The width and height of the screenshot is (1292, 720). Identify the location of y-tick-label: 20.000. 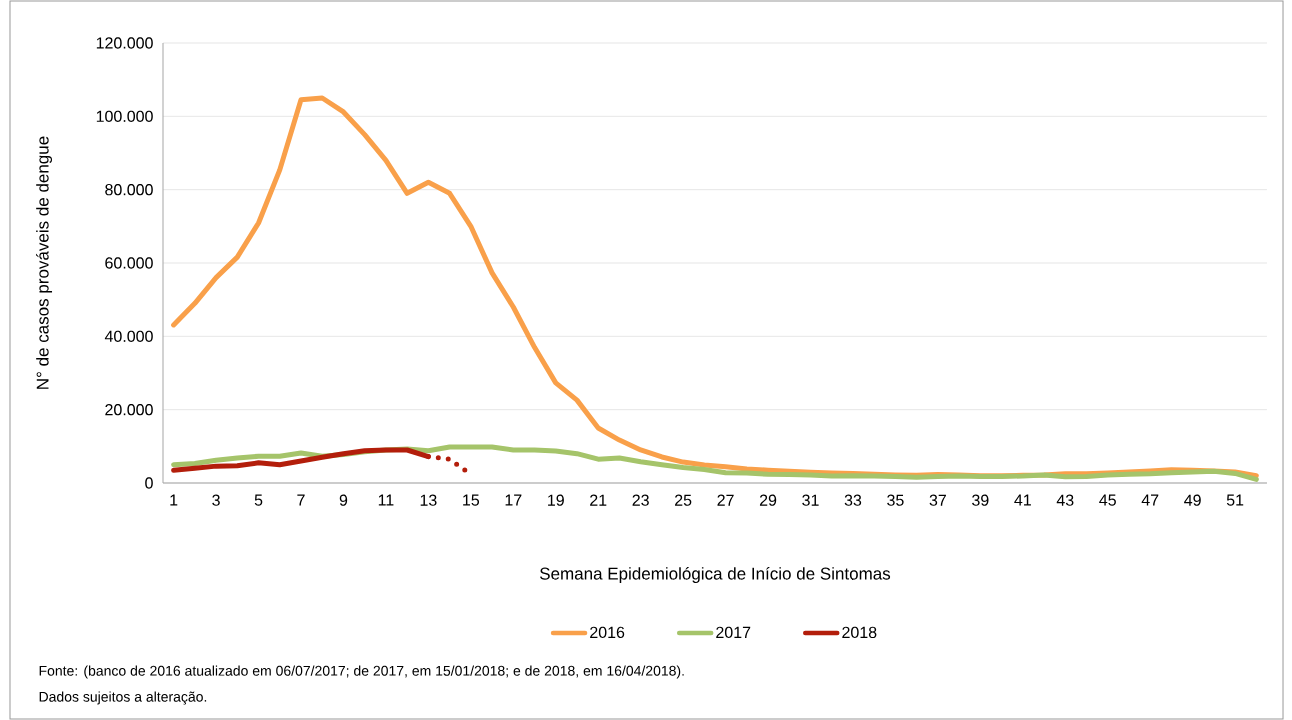
(129, 410).